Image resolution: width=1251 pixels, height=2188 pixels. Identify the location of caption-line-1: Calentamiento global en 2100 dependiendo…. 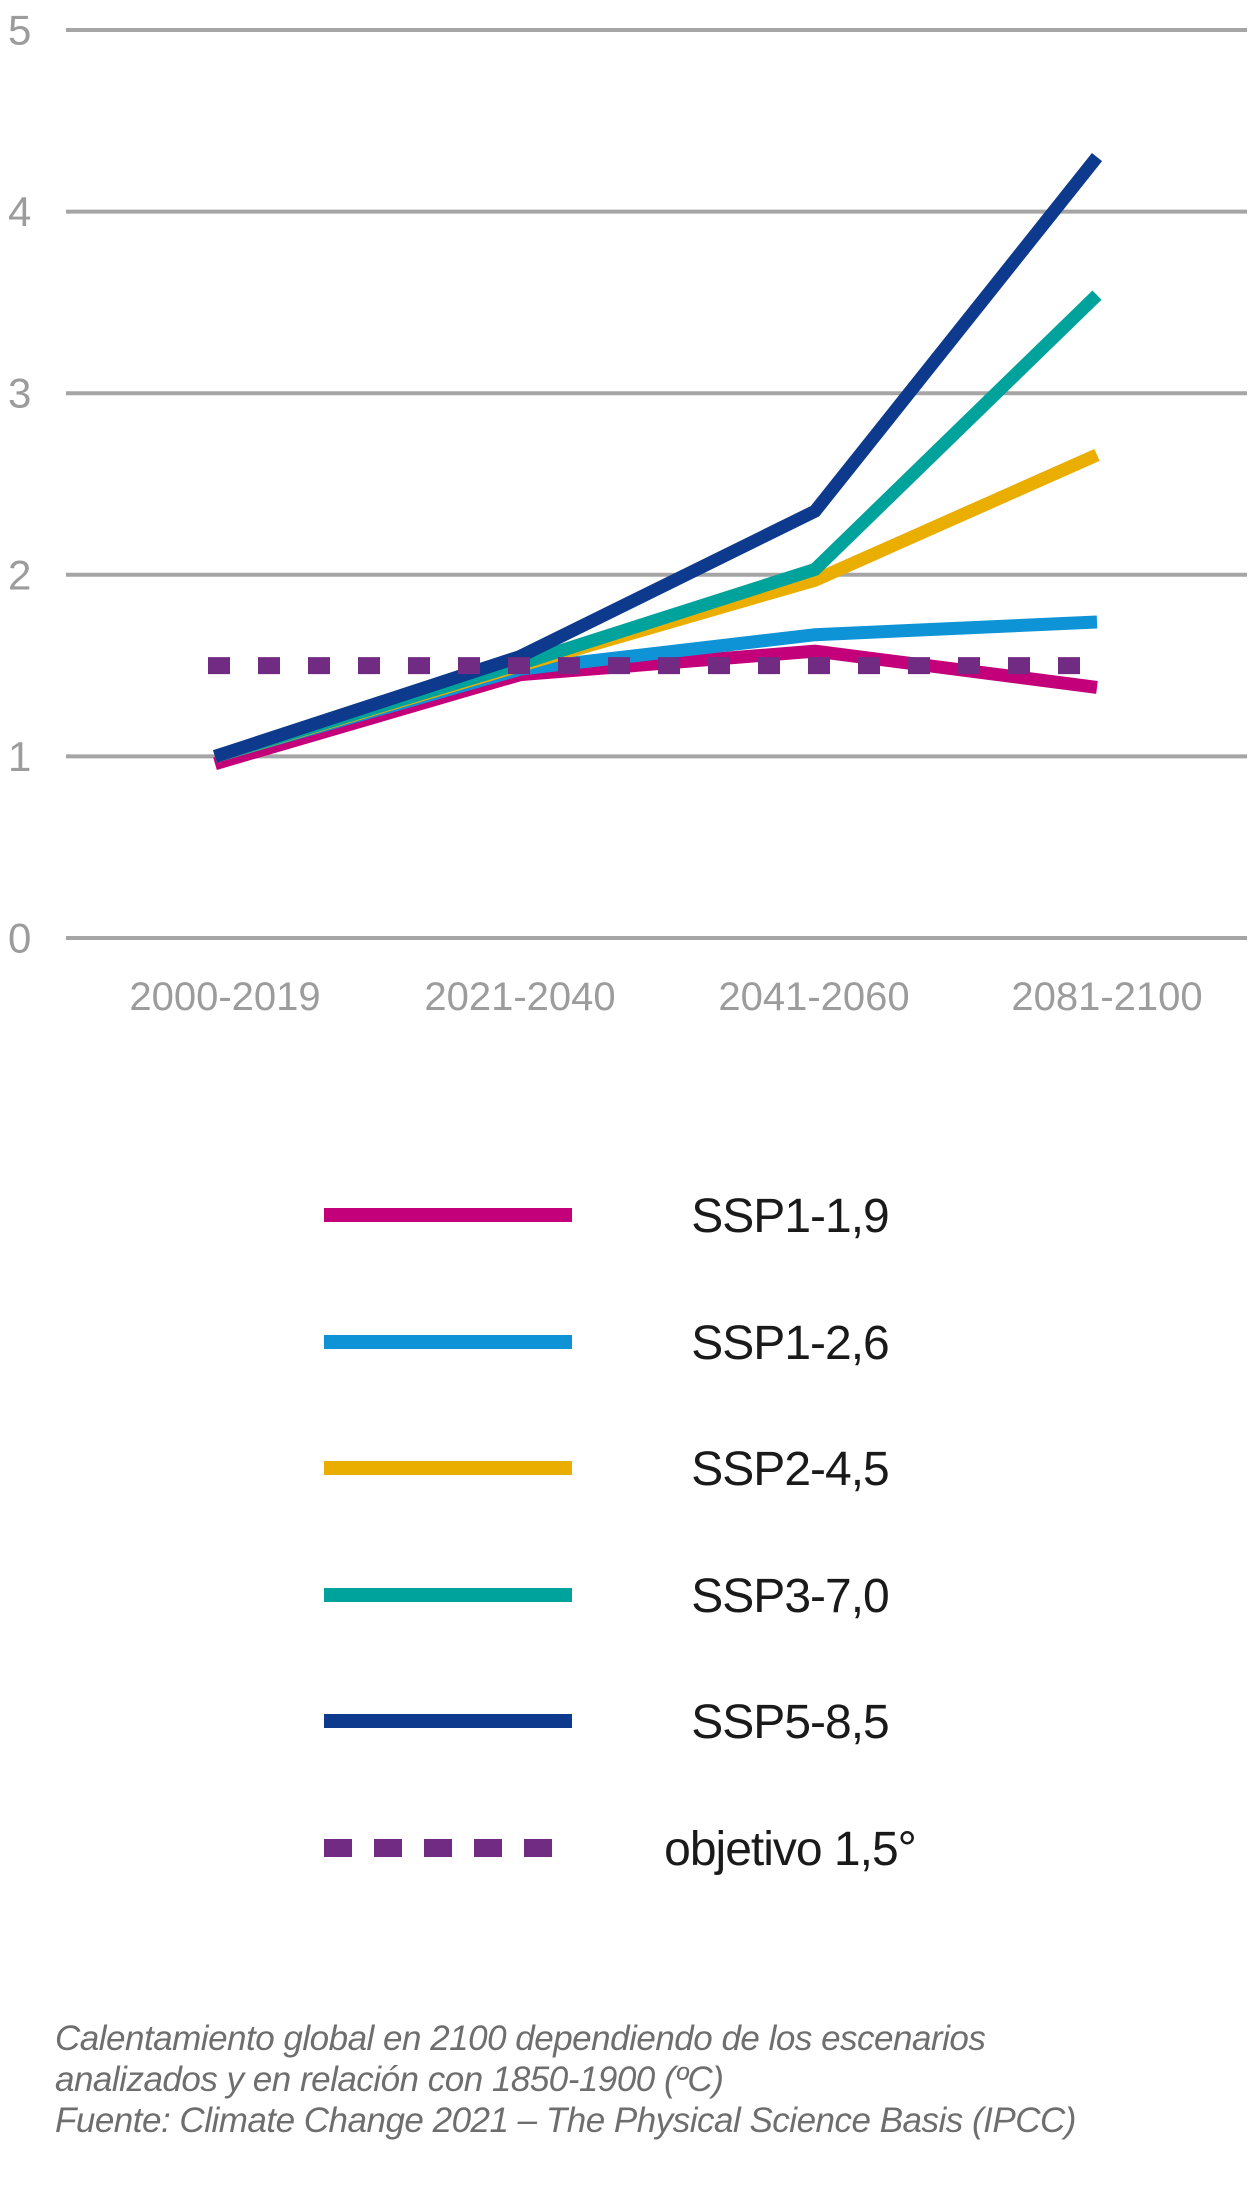
(520, 2038).